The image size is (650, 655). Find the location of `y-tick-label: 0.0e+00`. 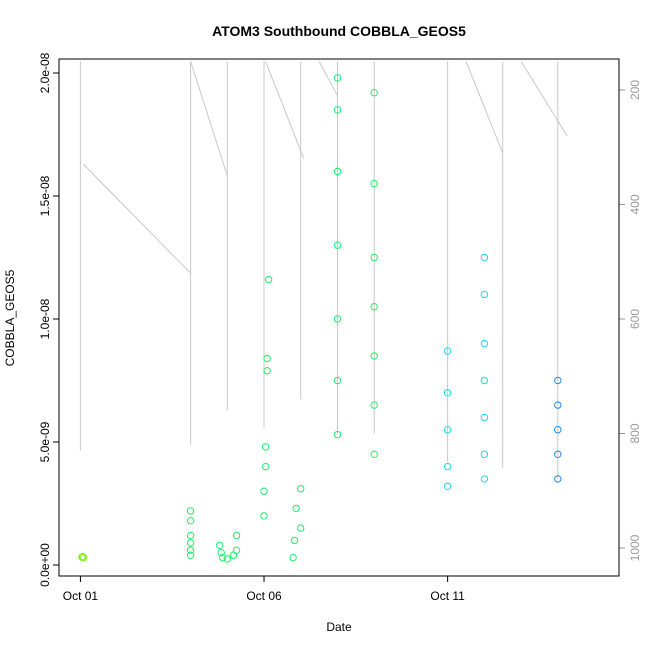

y-tick-label: 0.0e+00 is located at coordinates (45, 565).